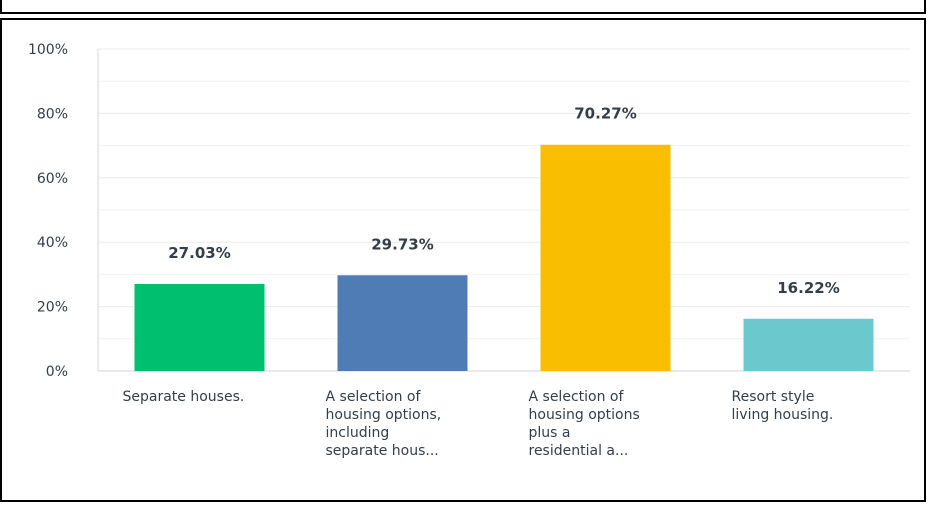  Describe the element at coordinates (199, 253) in the screenshot. I see `data-label: 27.03%` at that location.